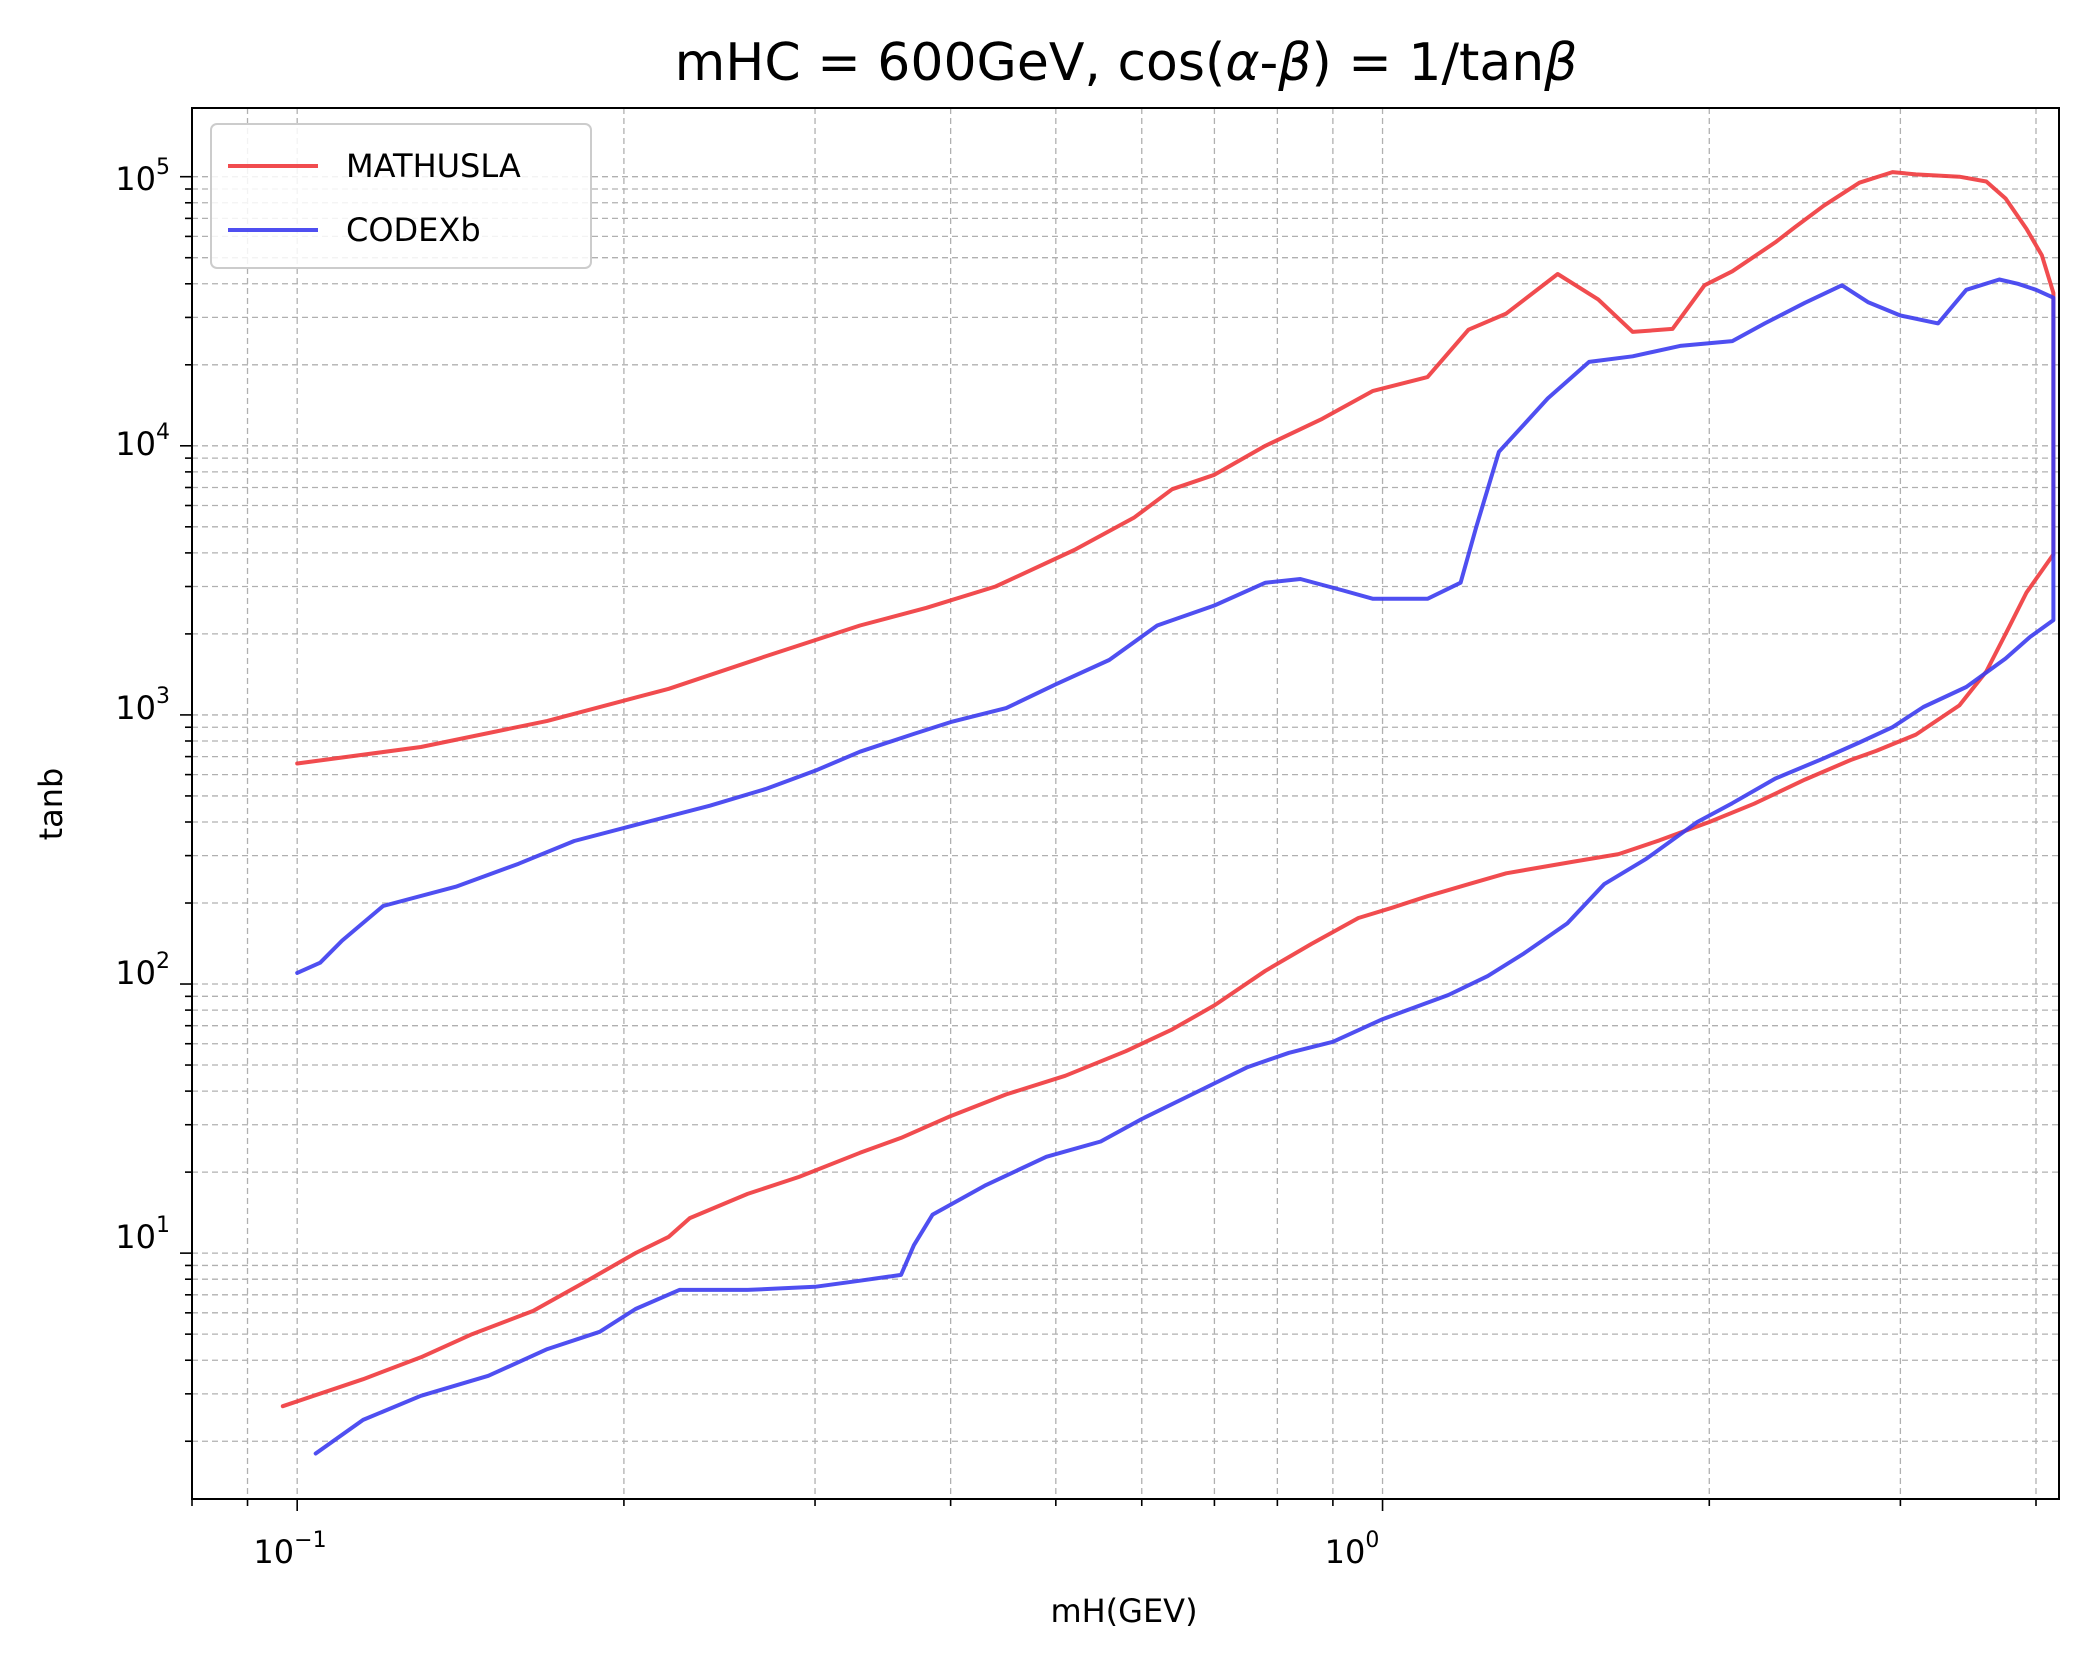 The image size is (2080, 1655). Describe the element at coordinates (1123, 1611) in the screenshot. I see `x-axis-label: mH(GEV)` at that location.